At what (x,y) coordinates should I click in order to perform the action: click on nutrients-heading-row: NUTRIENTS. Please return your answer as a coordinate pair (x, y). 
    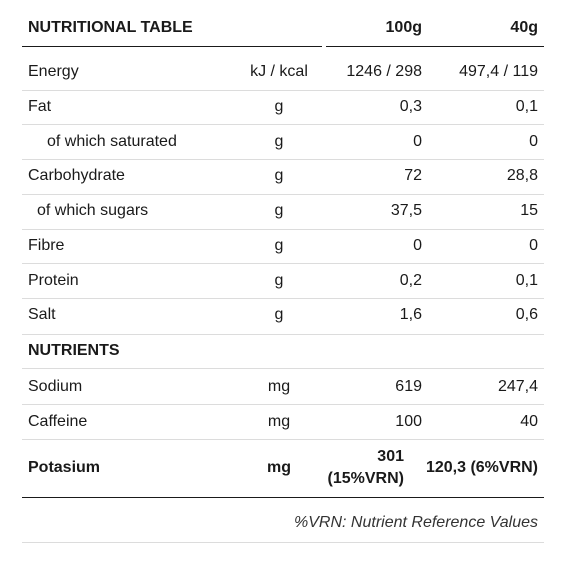
    Looking at the image, I should click on (283, 351).